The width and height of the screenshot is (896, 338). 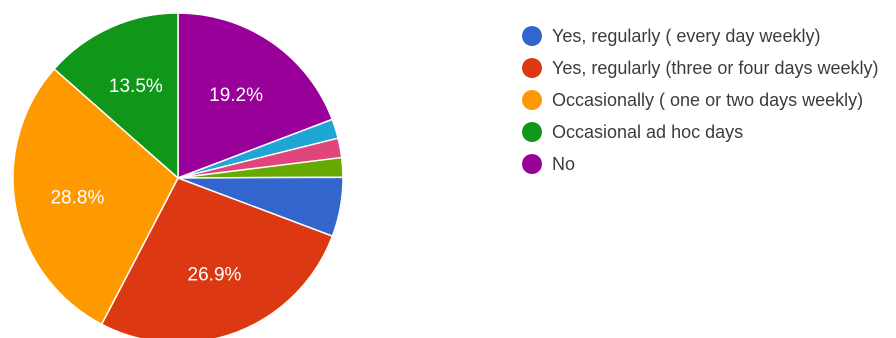 I want to click on legend-label: Occasional ad hoc days, so click(x=648, y=132).